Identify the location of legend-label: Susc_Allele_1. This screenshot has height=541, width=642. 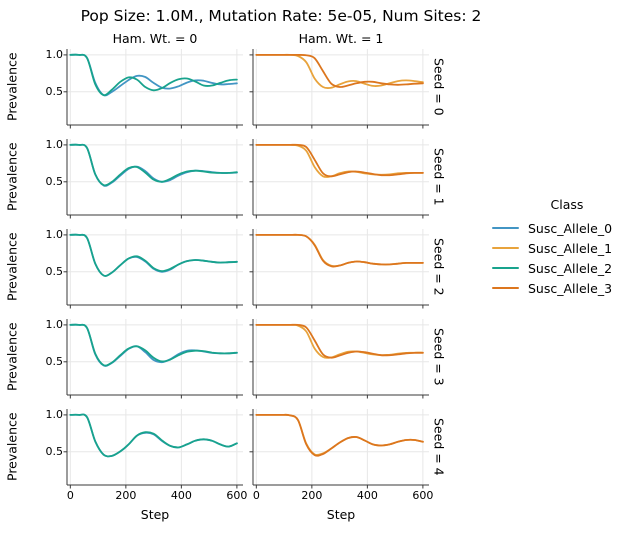
(570, 248).